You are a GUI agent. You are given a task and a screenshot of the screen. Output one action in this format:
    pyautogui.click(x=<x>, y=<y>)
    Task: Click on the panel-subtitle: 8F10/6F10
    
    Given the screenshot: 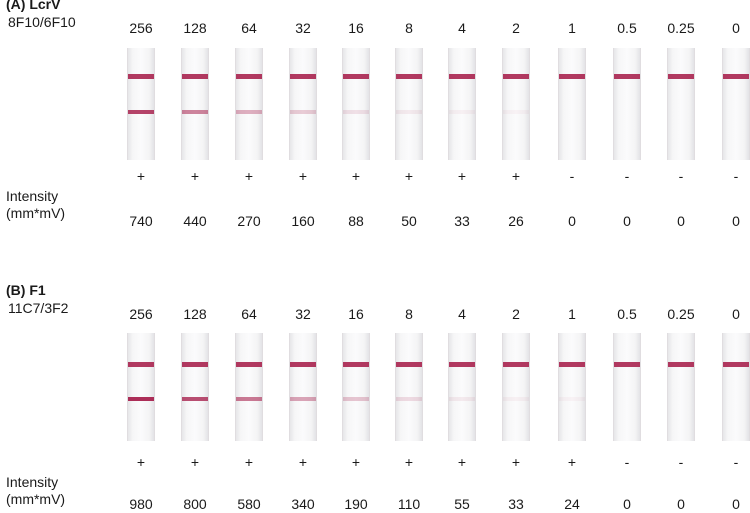 What is the action you would take?
    pyautogui.click(x=42, y=22)
    